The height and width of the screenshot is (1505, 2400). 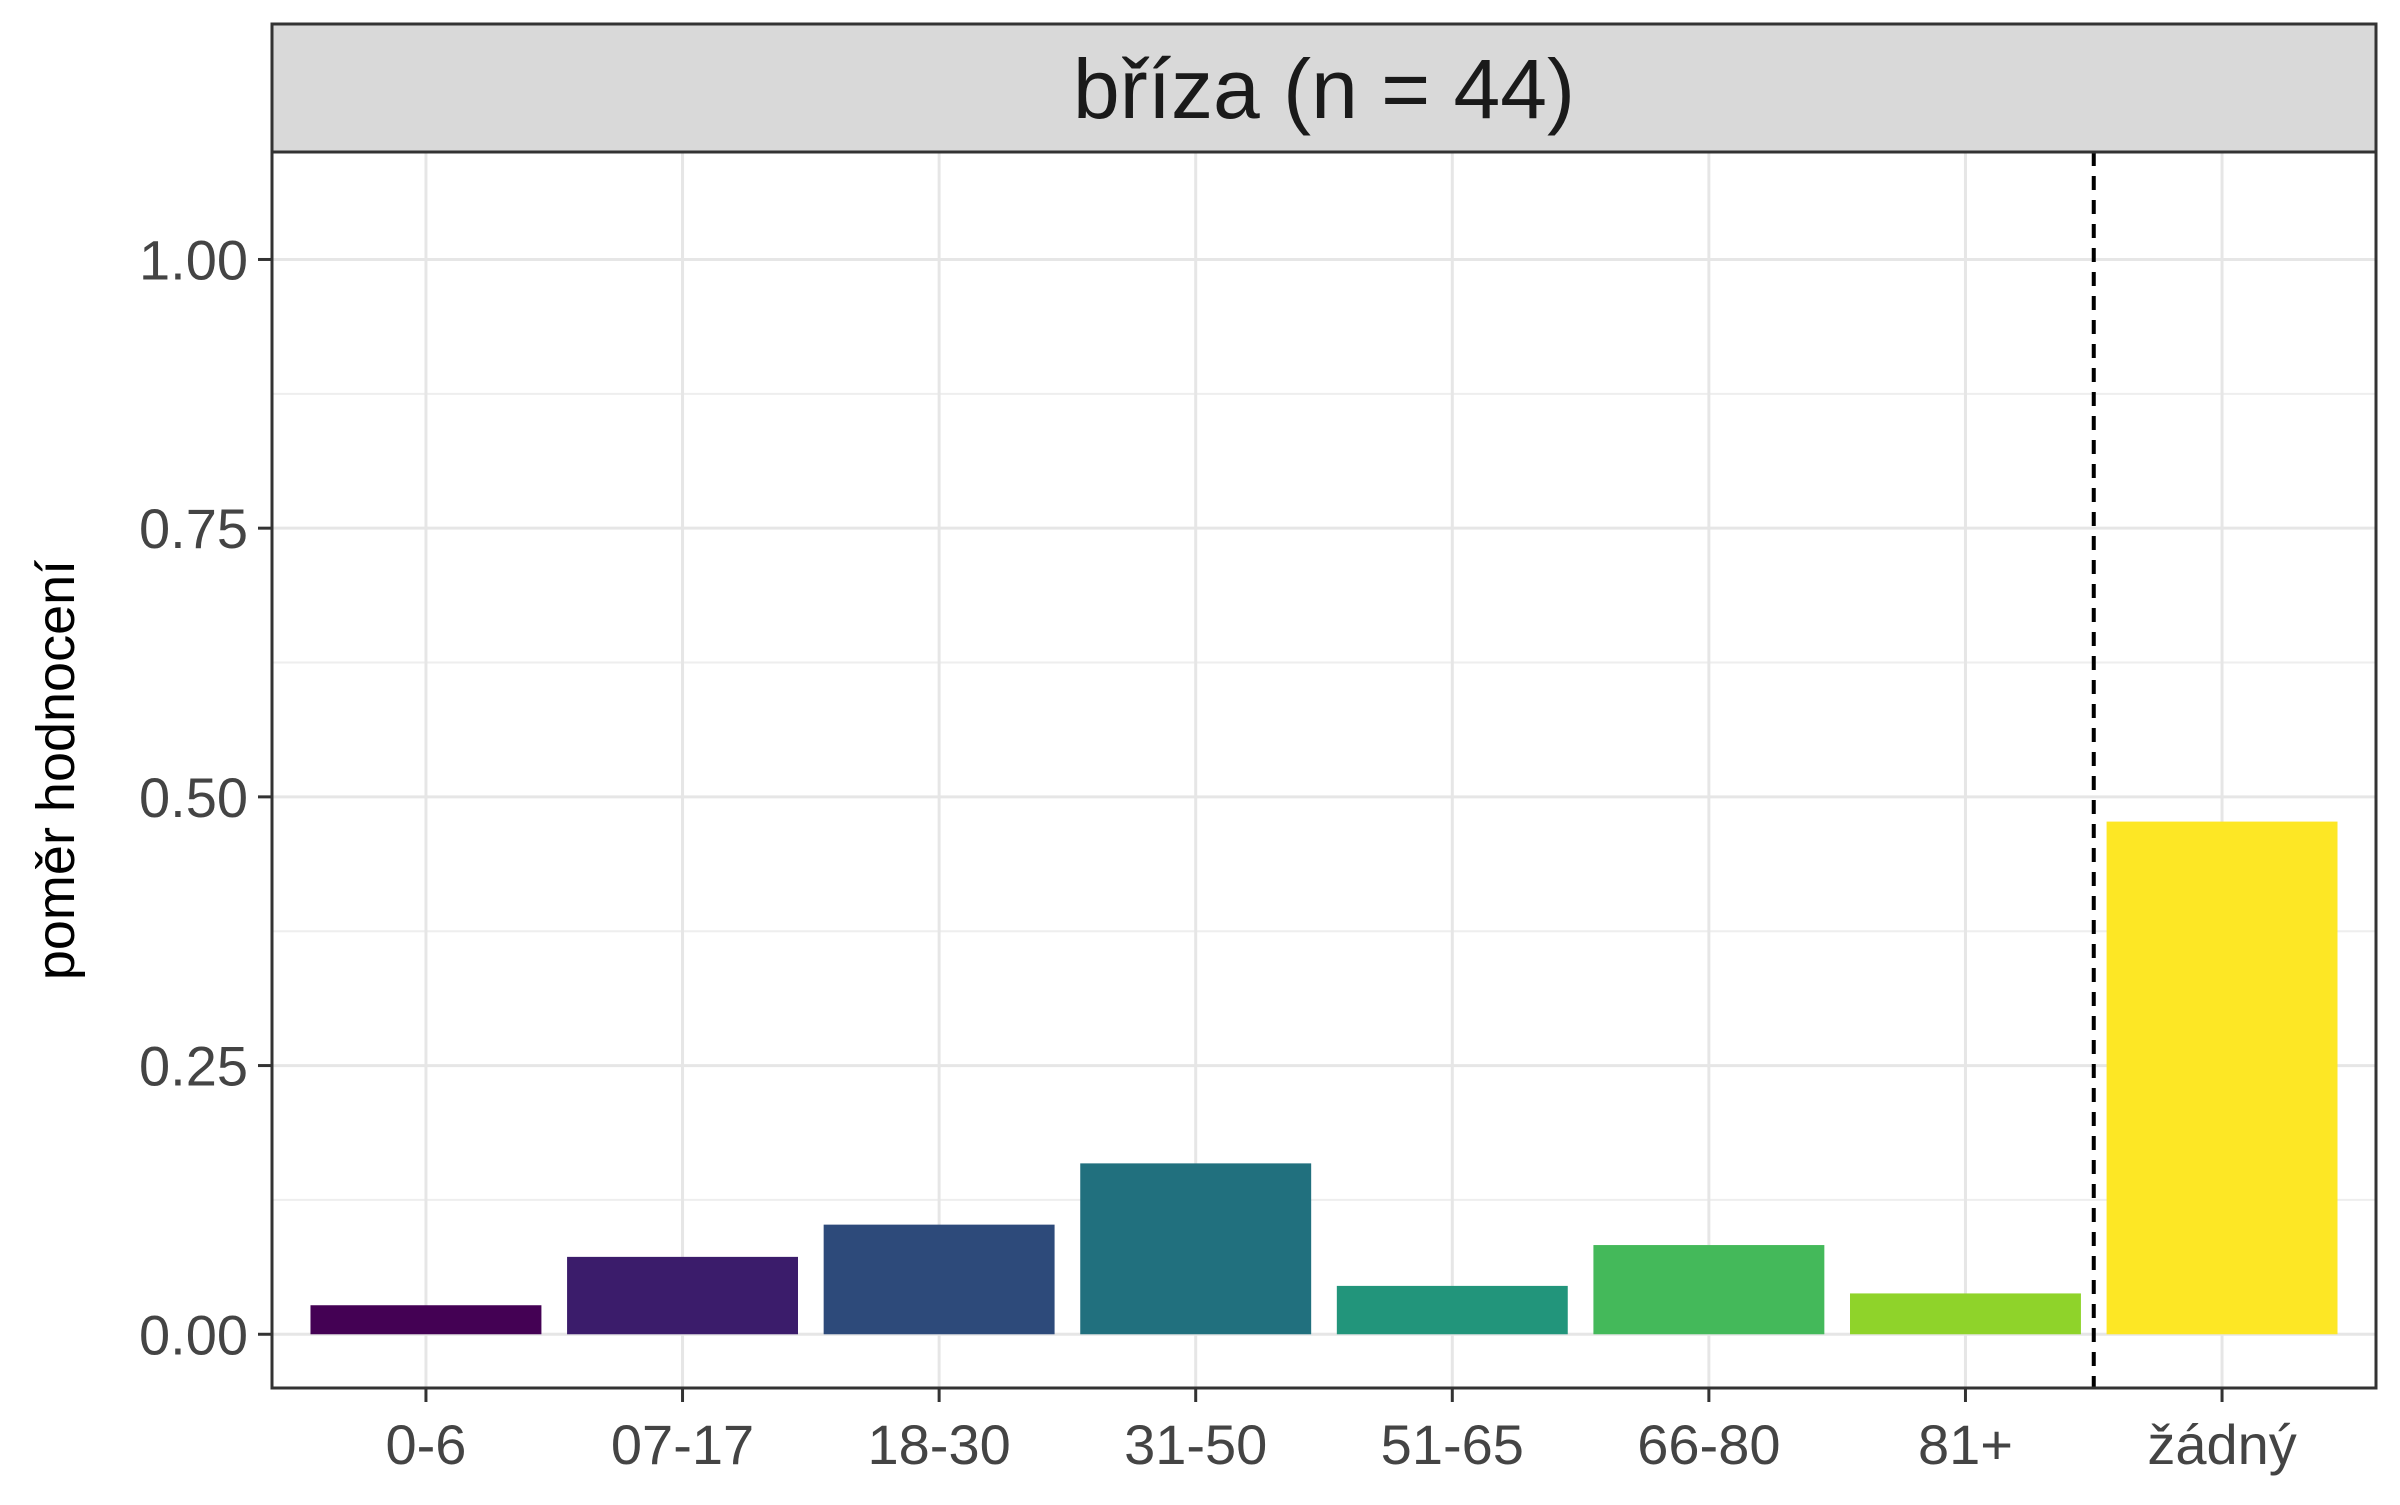 I want to click on x-tick-label: 81+, so click(x=1965, y=1444).